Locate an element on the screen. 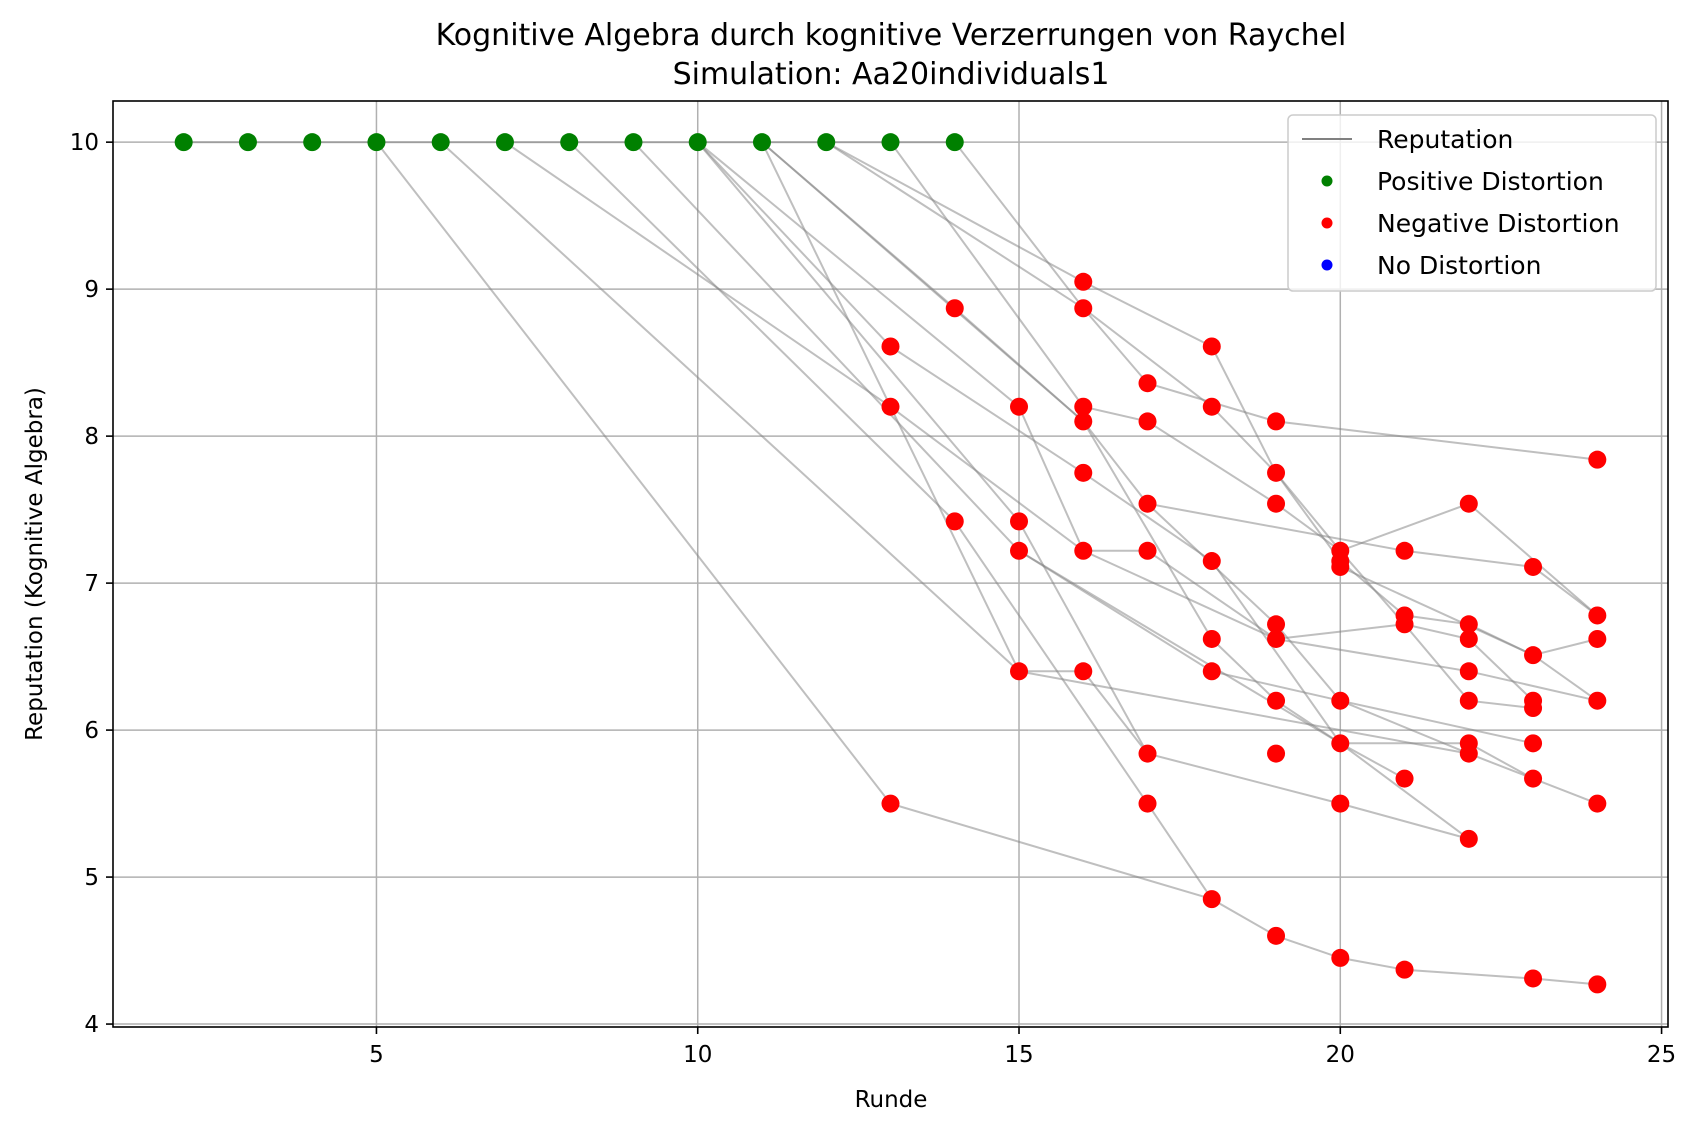  x-tick-label: 15 is located at coordinates (1018, 1055).